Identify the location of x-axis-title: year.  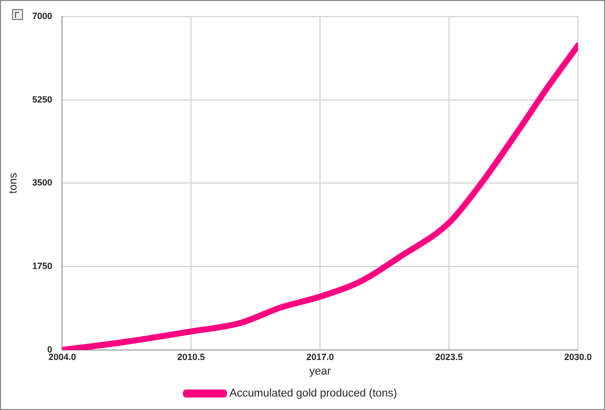
(320, 371).